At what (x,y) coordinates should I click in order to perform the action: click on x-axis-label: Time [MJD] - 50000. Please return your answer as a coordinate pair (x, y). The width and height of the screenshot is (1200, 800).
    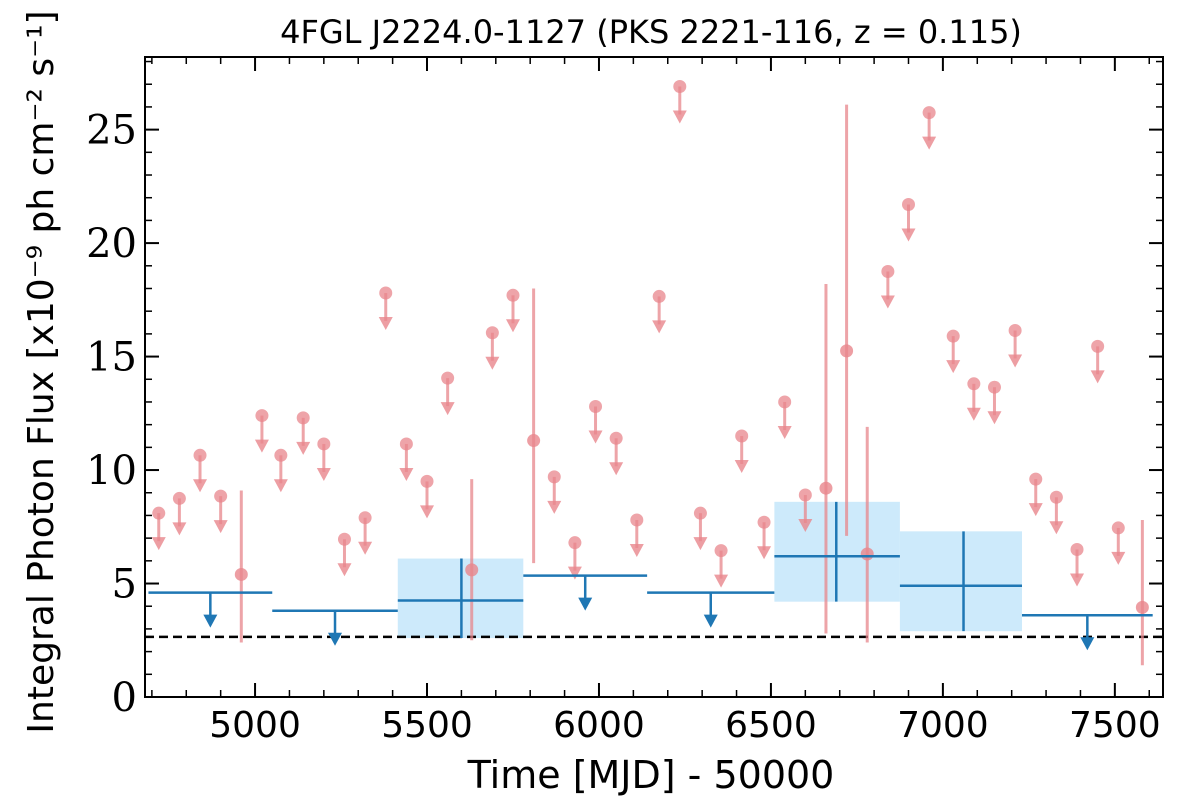
    Looking at the image, I should click on (651, 775).